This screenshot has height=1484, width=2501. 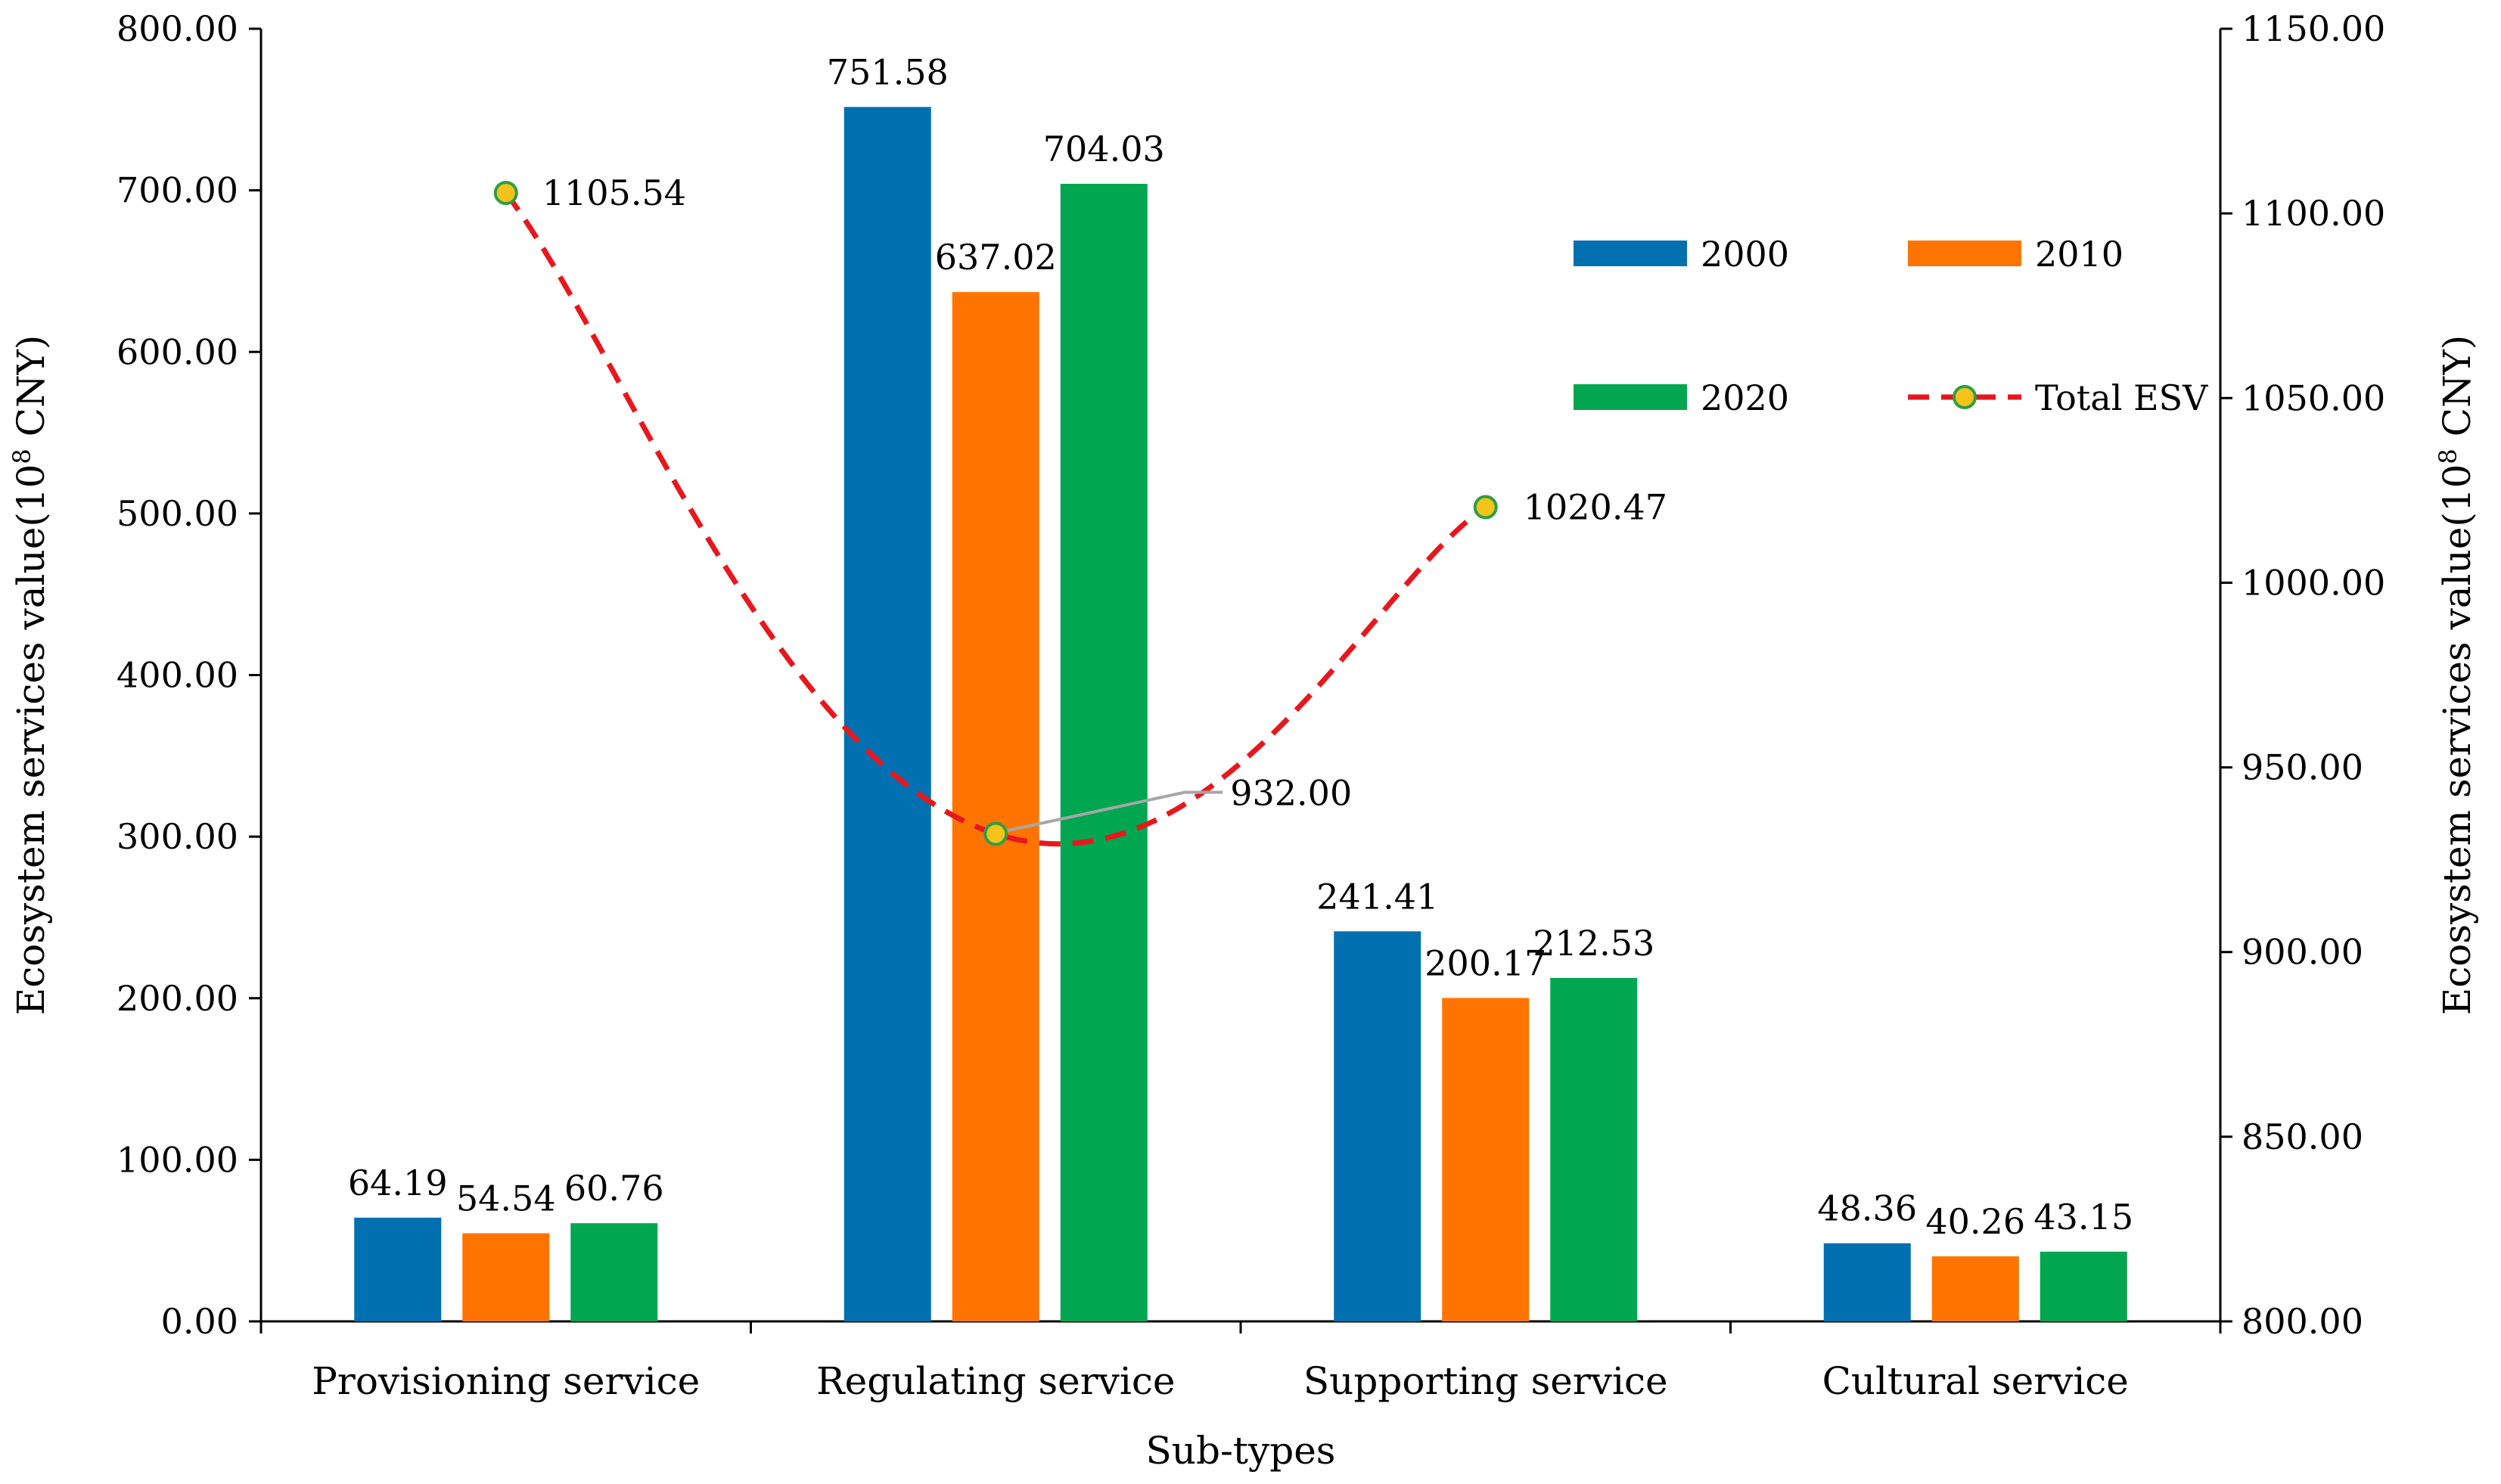 I want to click on legend: 2000 2010 2020 Total ESV, so click(x=1891, y=326).